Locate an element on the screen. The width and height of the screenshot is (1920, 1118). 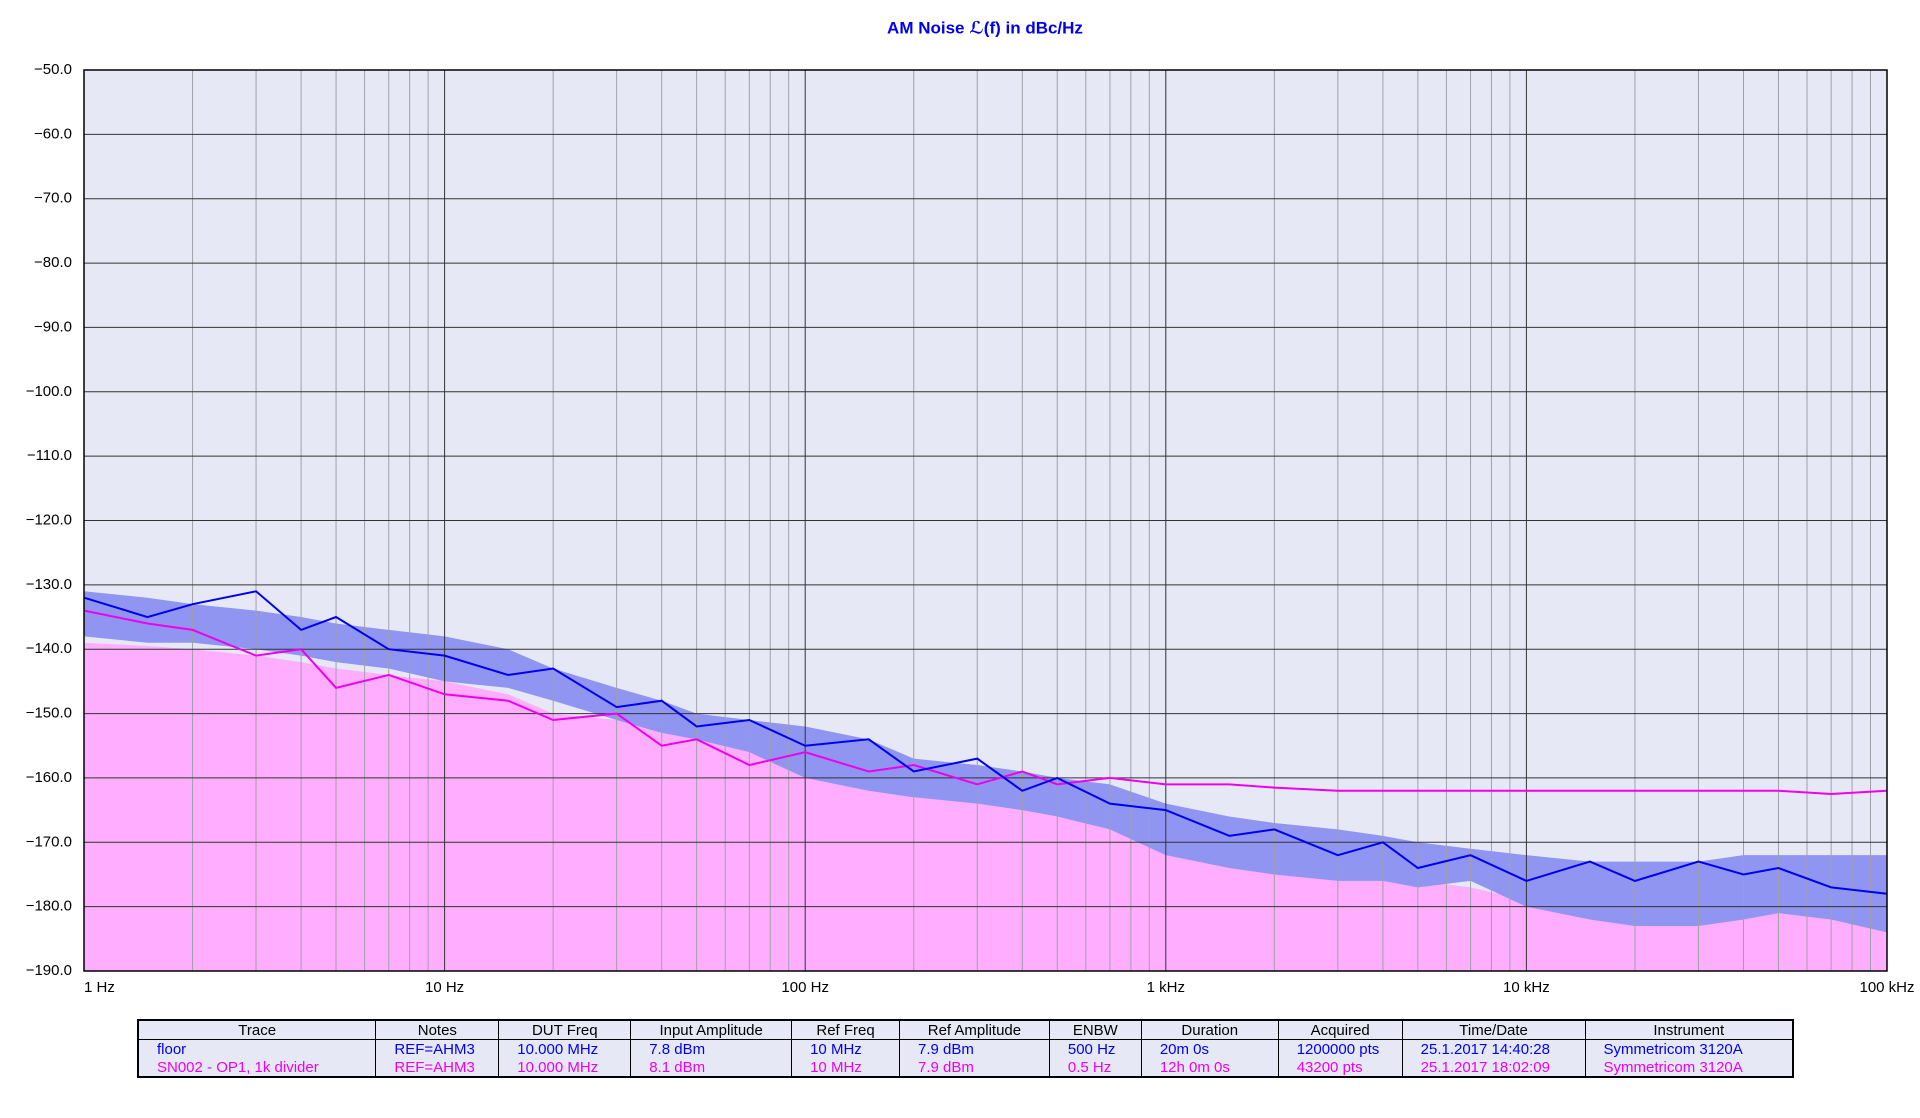
column-header: ENBW is located at coordinates (1095, 1030).